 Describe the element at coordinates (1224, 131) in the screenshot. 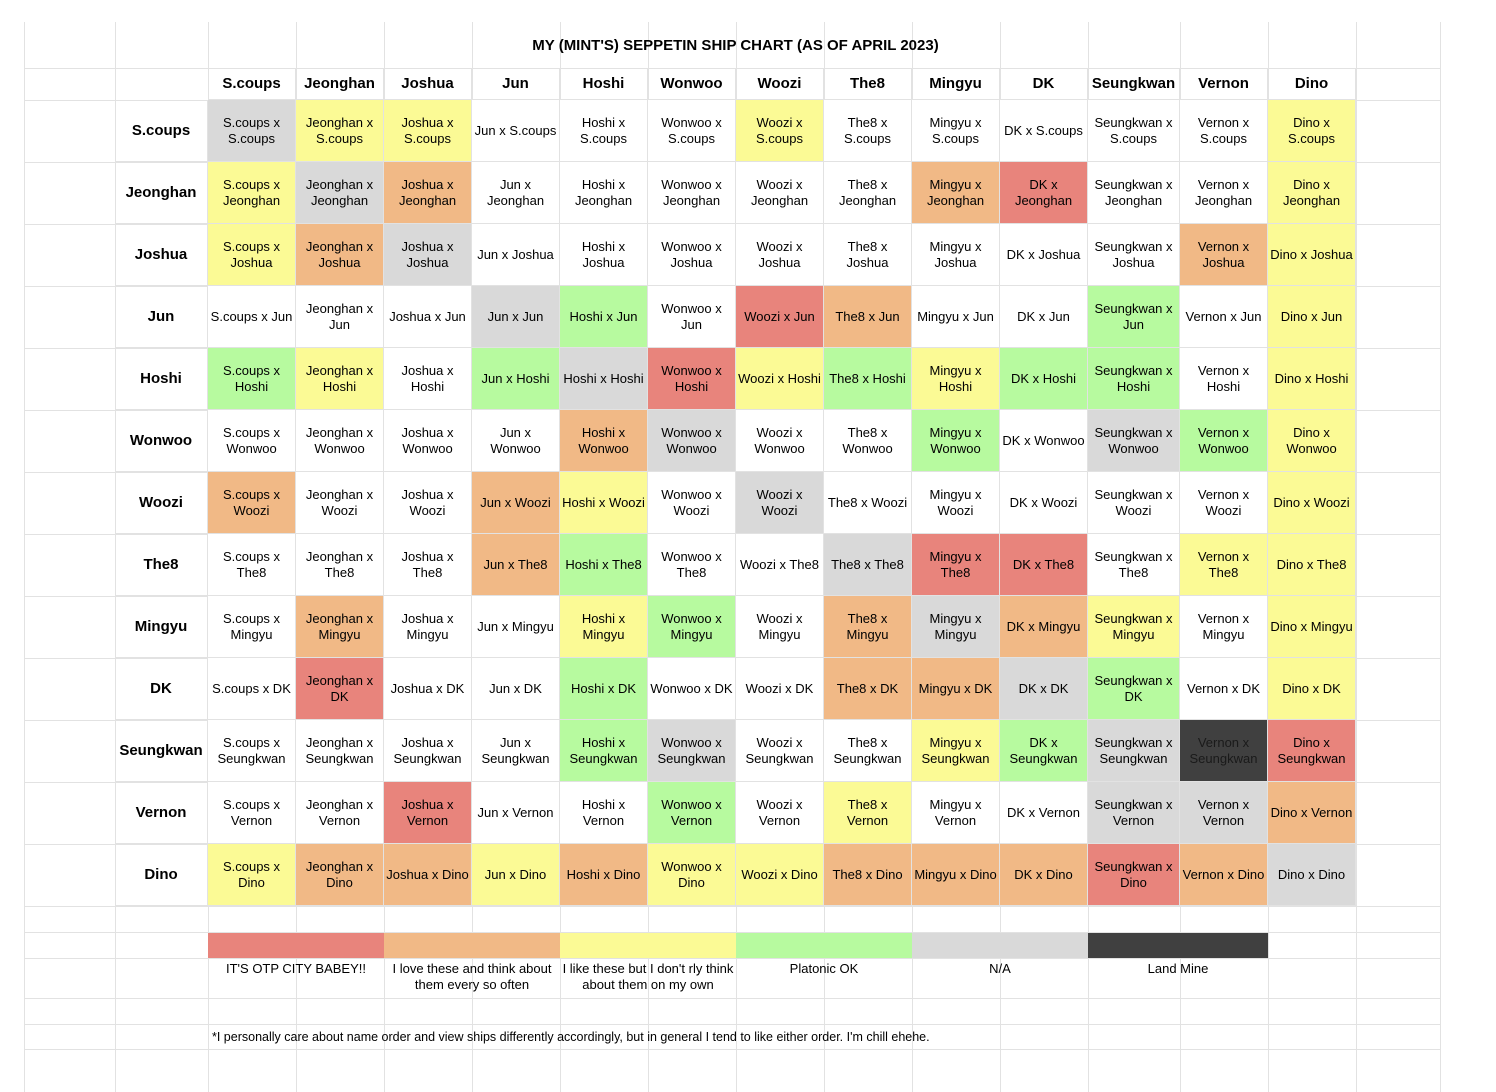

I see `ship-cell: Vernon x S.coups` at that location.